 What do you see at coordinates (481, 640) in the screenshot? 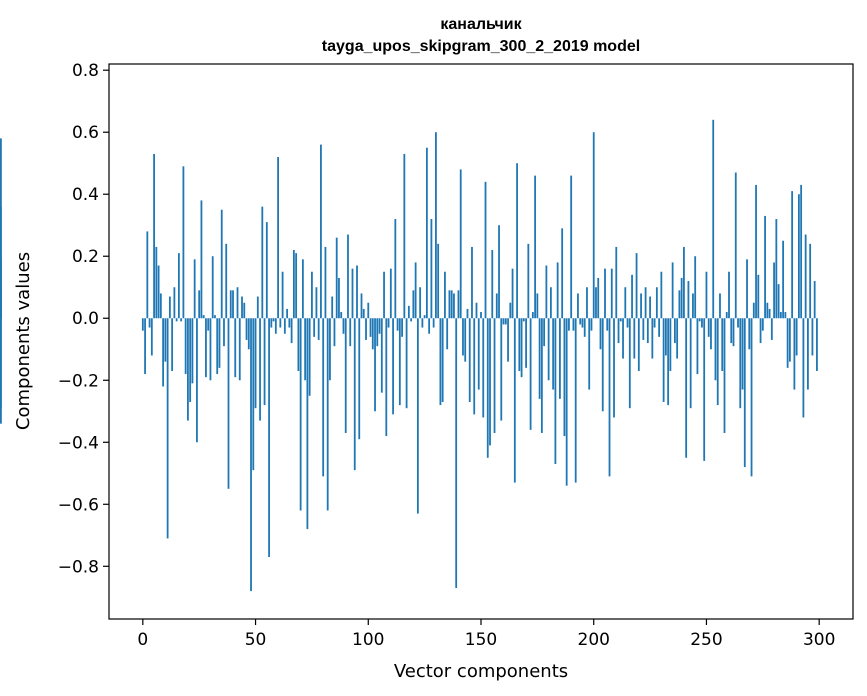
I see `x-tick-label: 150` at bounding box center [481, 640].